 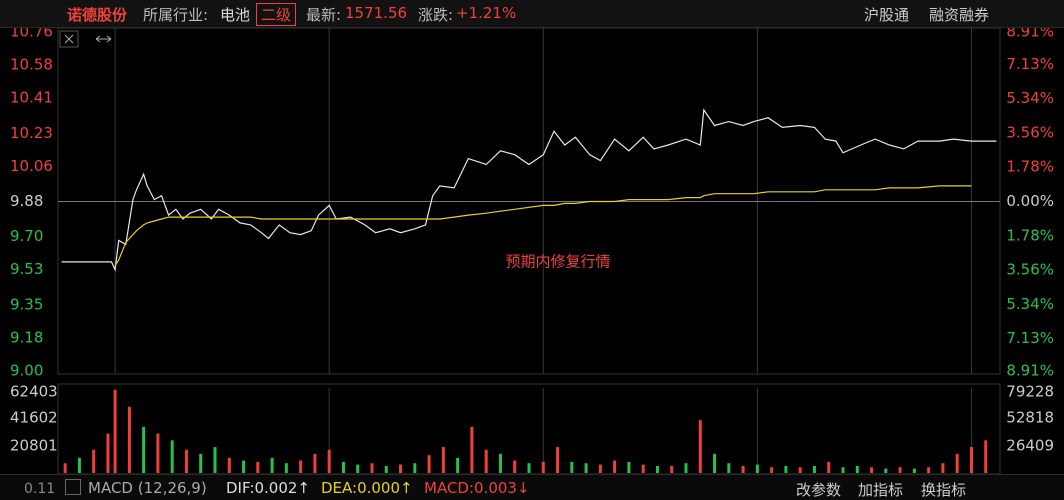 I want to click on y-tick-label: 9.53, so click(x=26, y=269).